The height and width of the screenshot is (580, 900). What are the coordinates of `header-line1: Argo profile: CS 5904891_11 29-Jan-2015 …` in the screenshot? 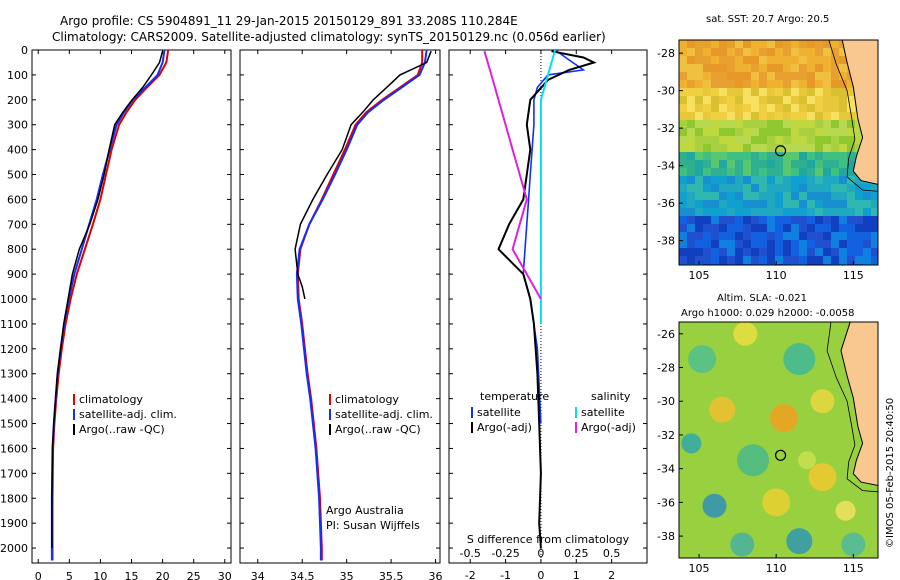 It's located at (289, 21).